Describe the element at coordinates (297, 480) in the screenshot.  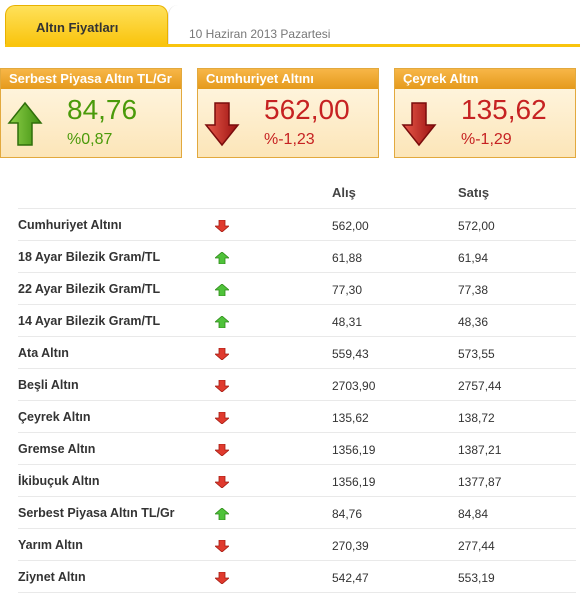
I see `table-row: İkibuçuk Altın 1356,19 1377,87` at that location.